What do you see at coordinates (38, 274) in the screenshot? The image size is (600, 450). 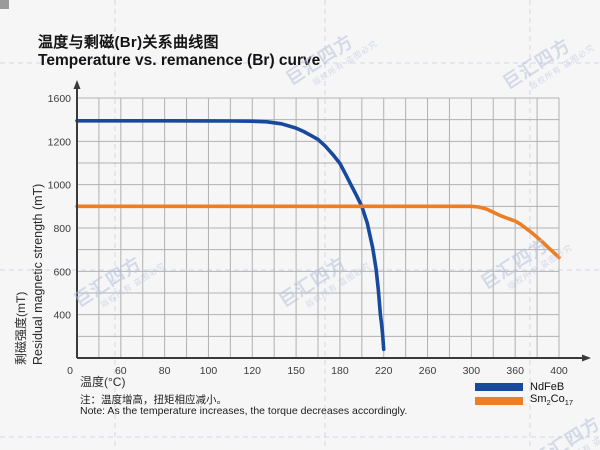 I see `y-axis-title-en: Residual magnetic strength (mT)` at bounding box center [38, 274].